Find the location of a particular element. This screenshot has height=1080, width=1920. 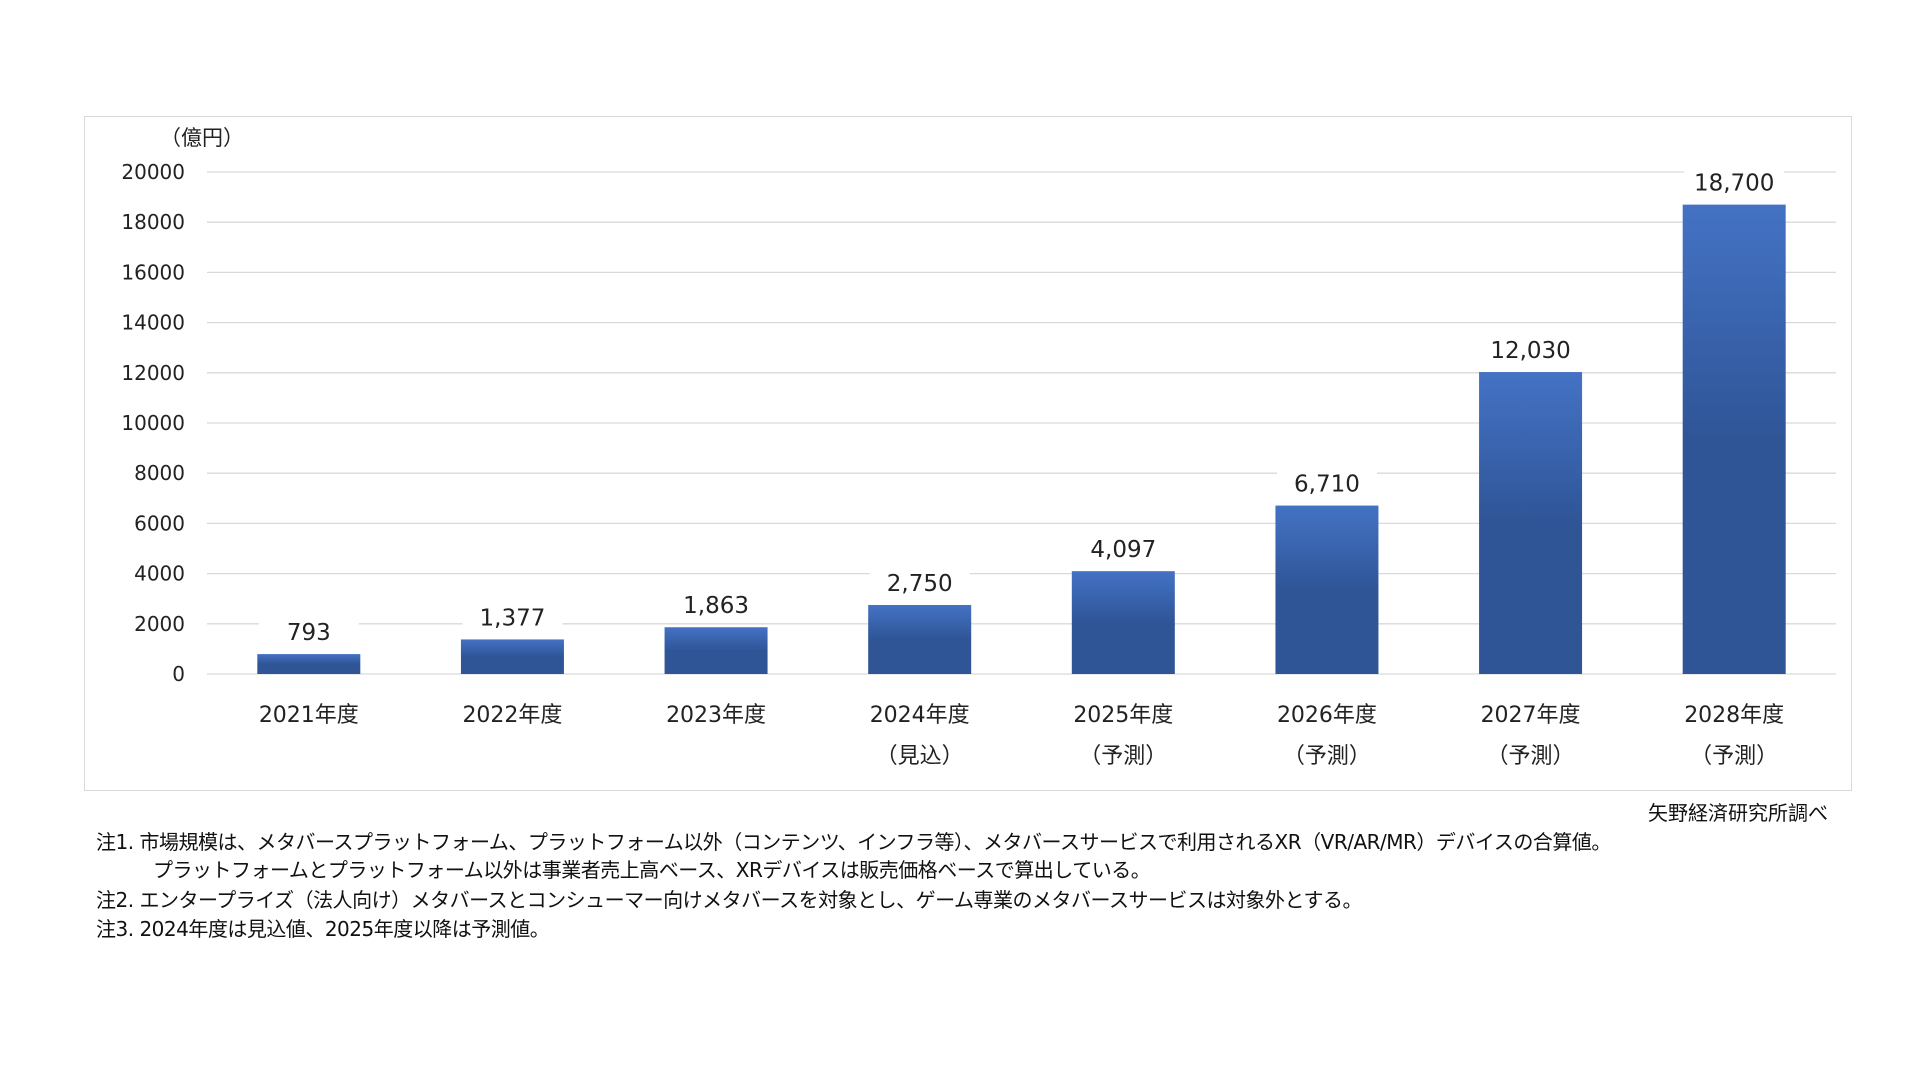

data-label: 12,030 is located at coordinates (1530, 351).